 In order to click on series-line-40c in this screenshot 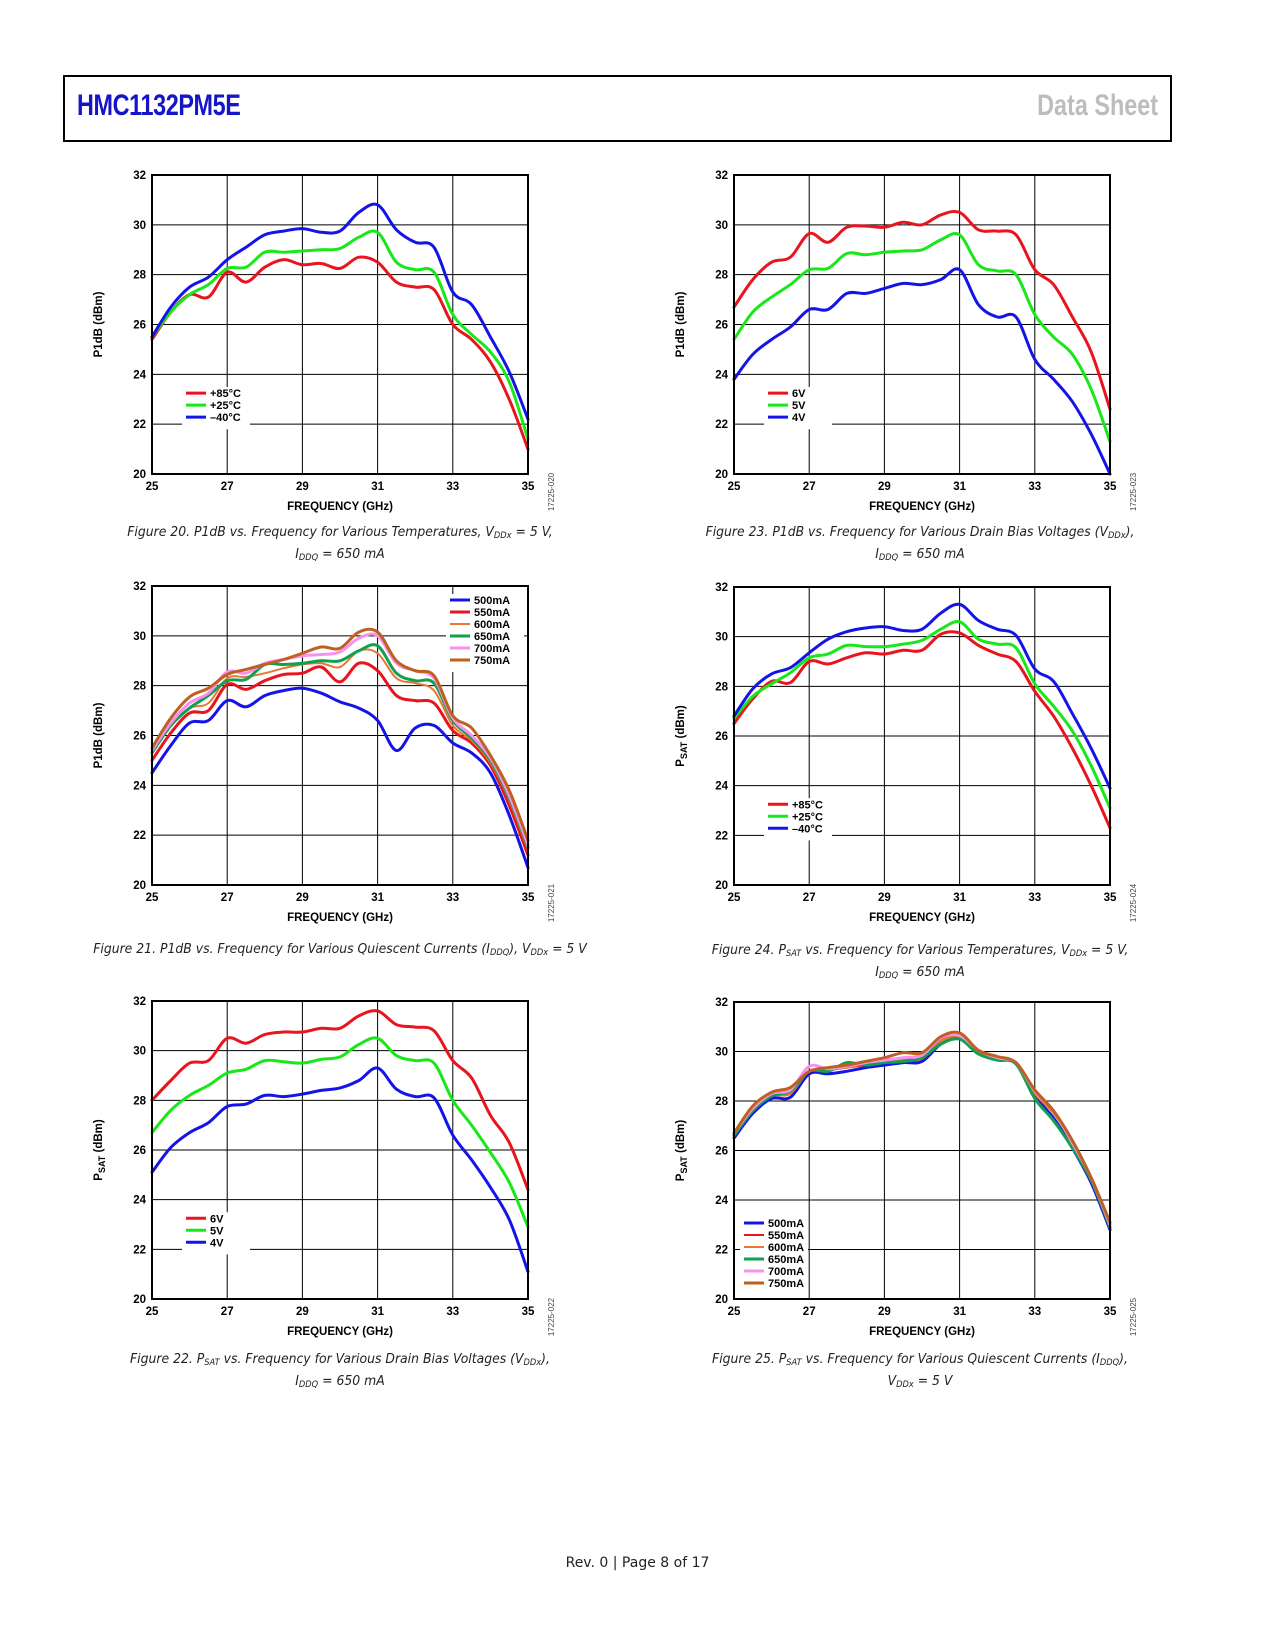, I will do `click(340, 311)`.